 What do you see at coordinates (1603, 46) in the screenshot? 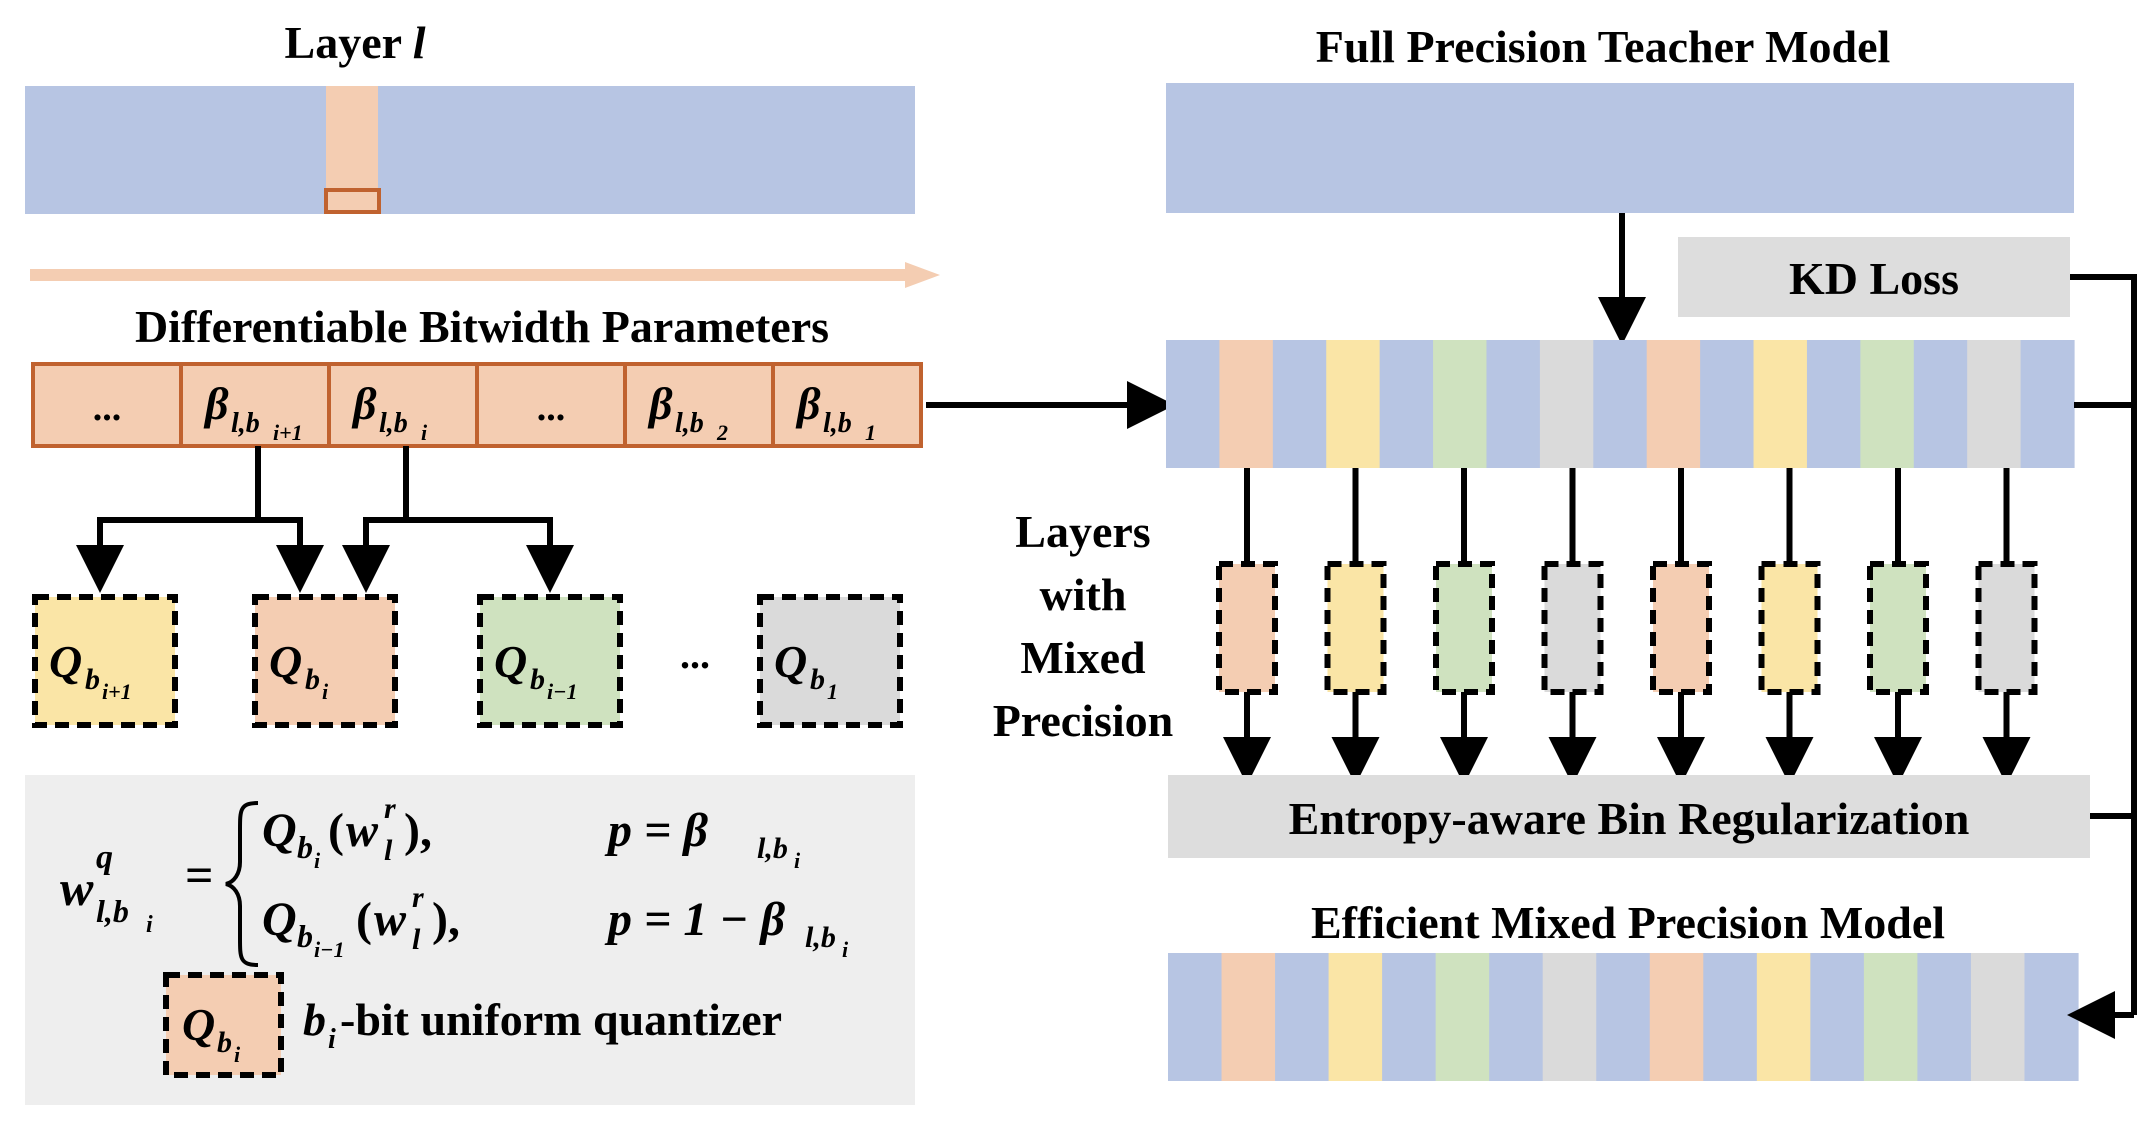
I see `teacher-title: Full Precision Teacher Model` at bounding box center [1603, 46].